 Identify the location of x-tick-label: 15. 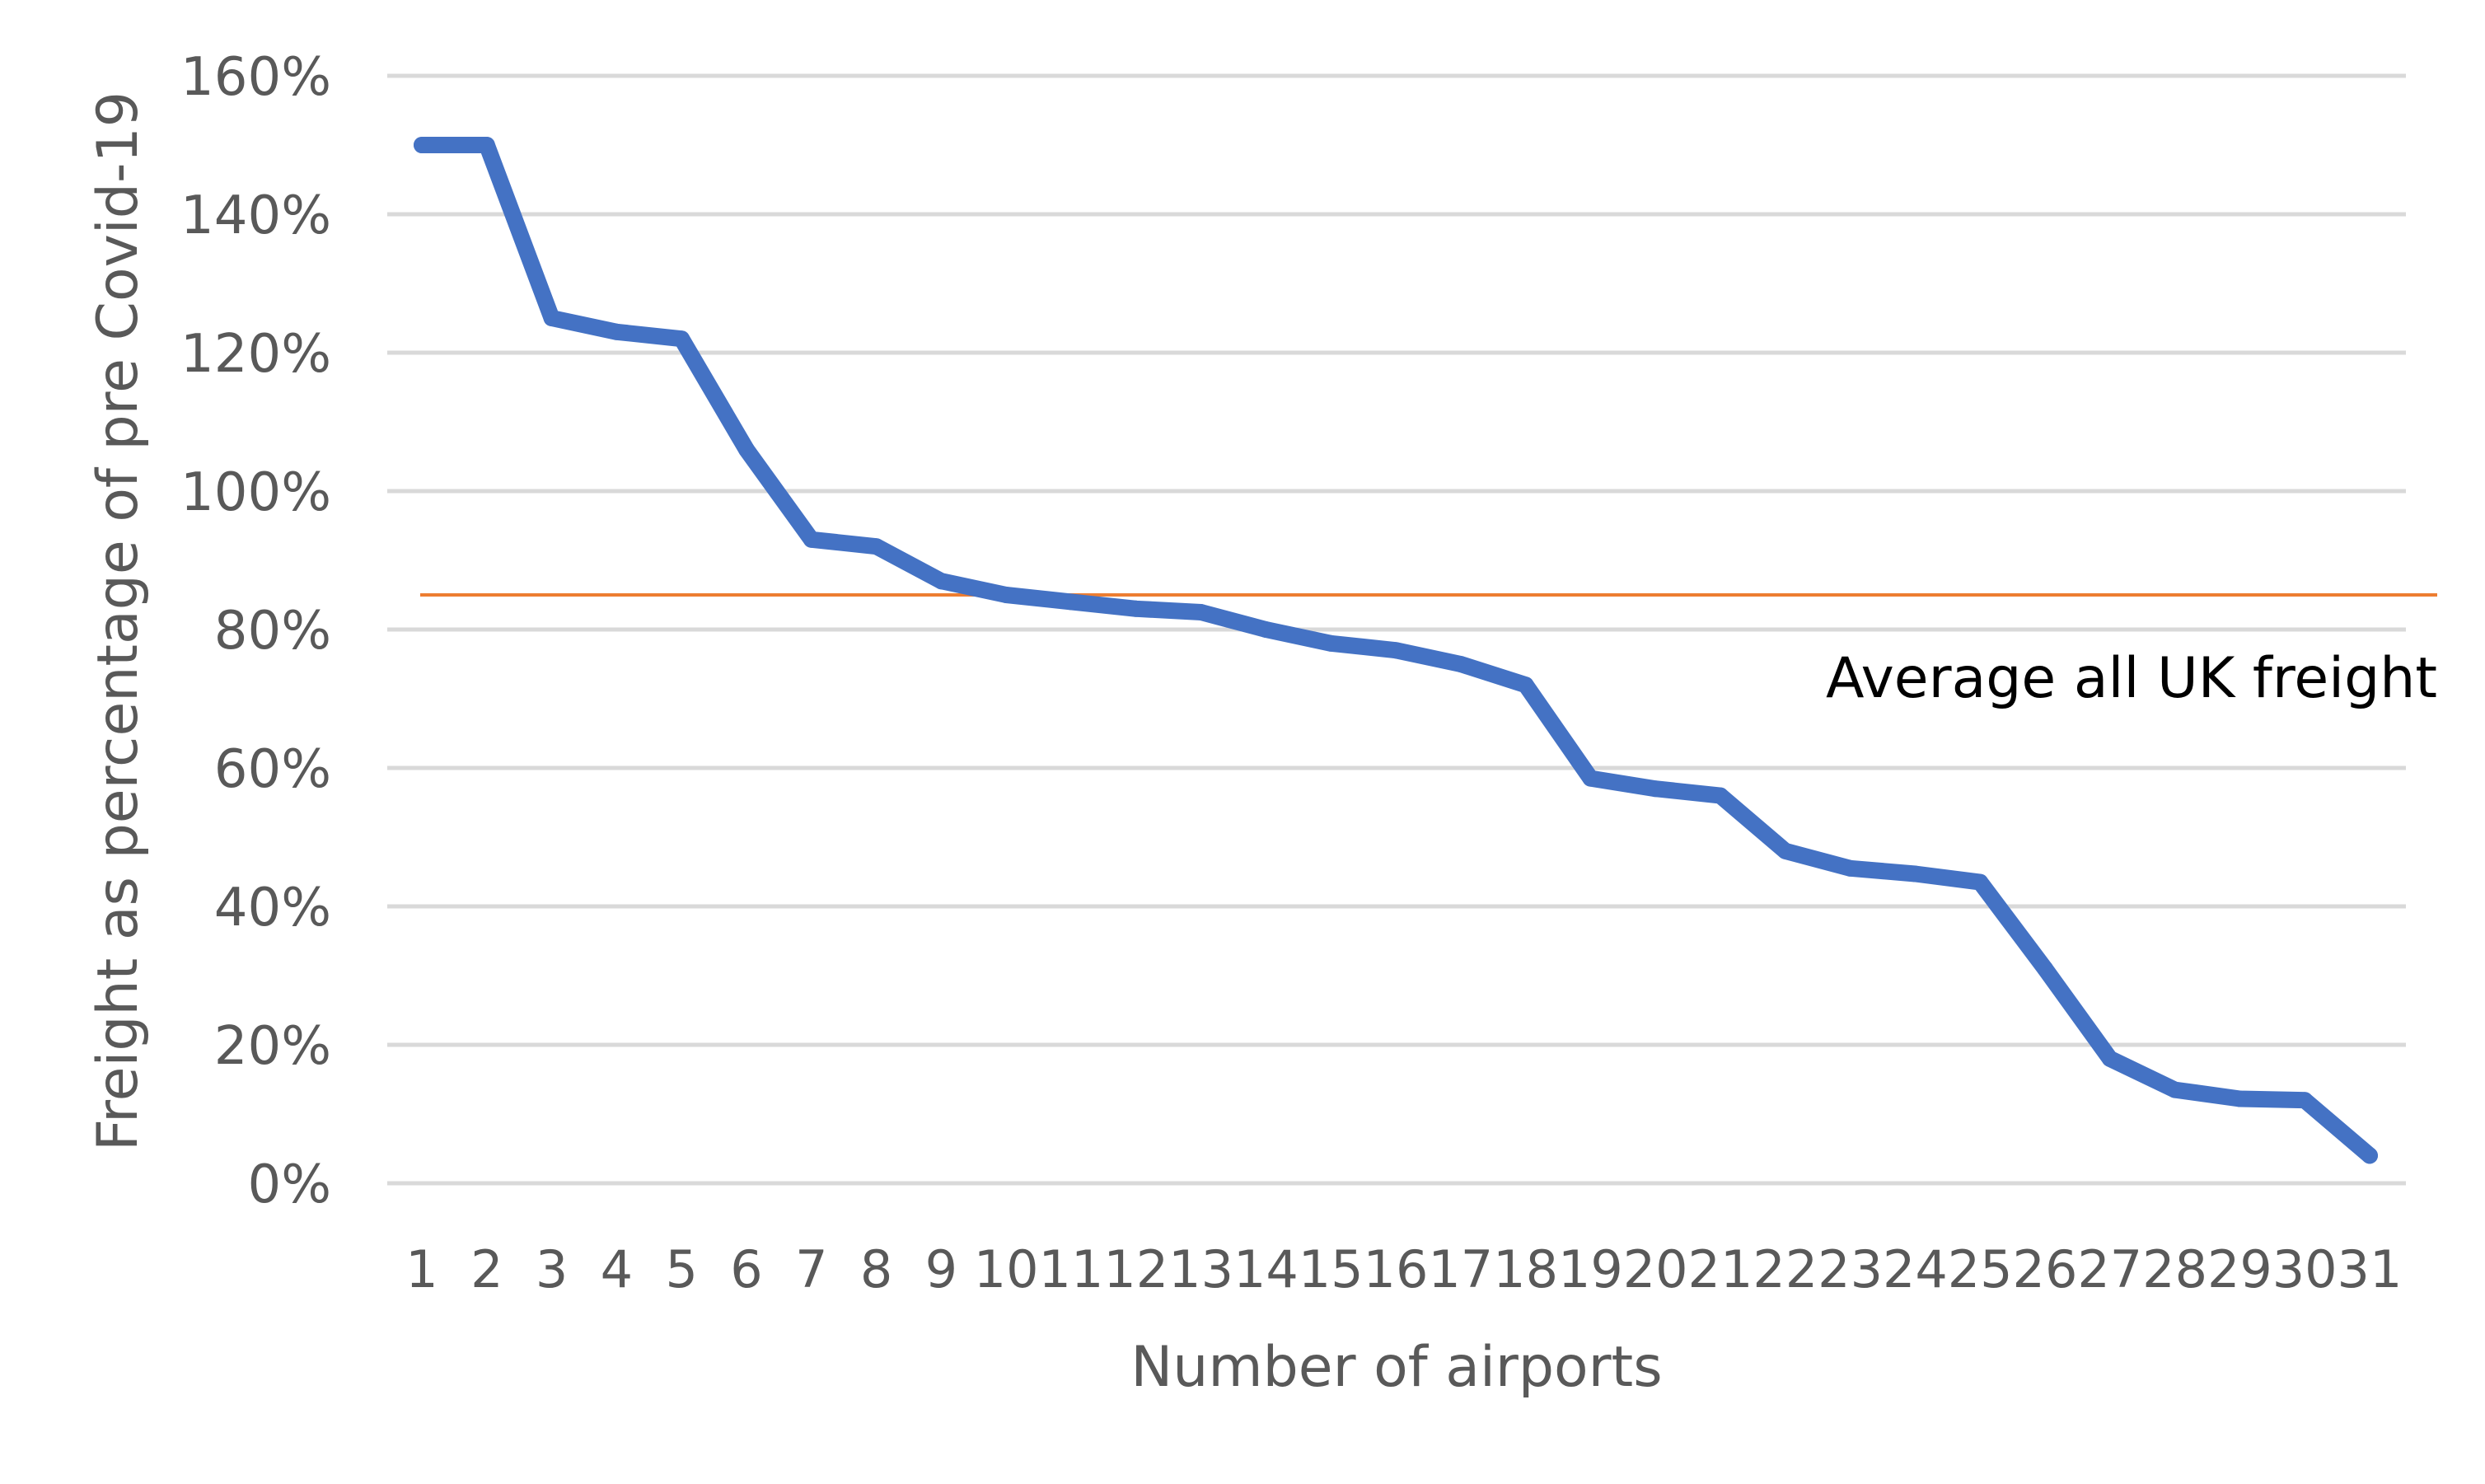
(1331, 1269).